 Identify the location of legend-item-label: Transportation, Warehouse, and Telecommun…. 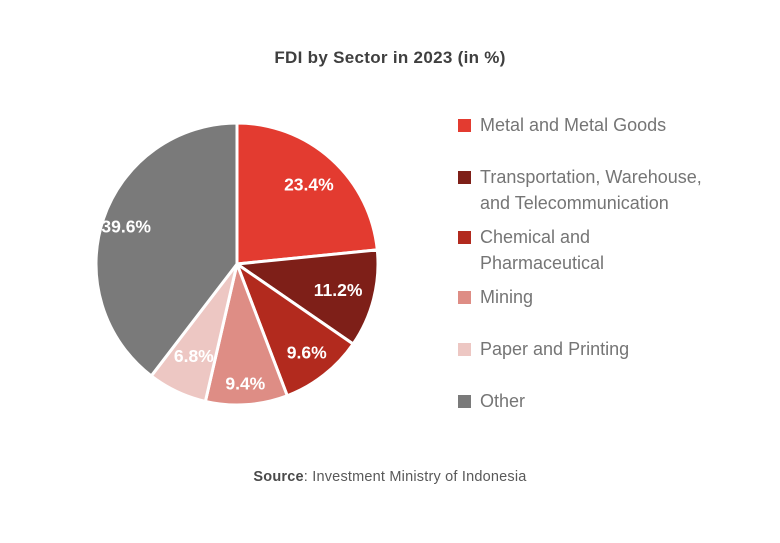
(591, 190).